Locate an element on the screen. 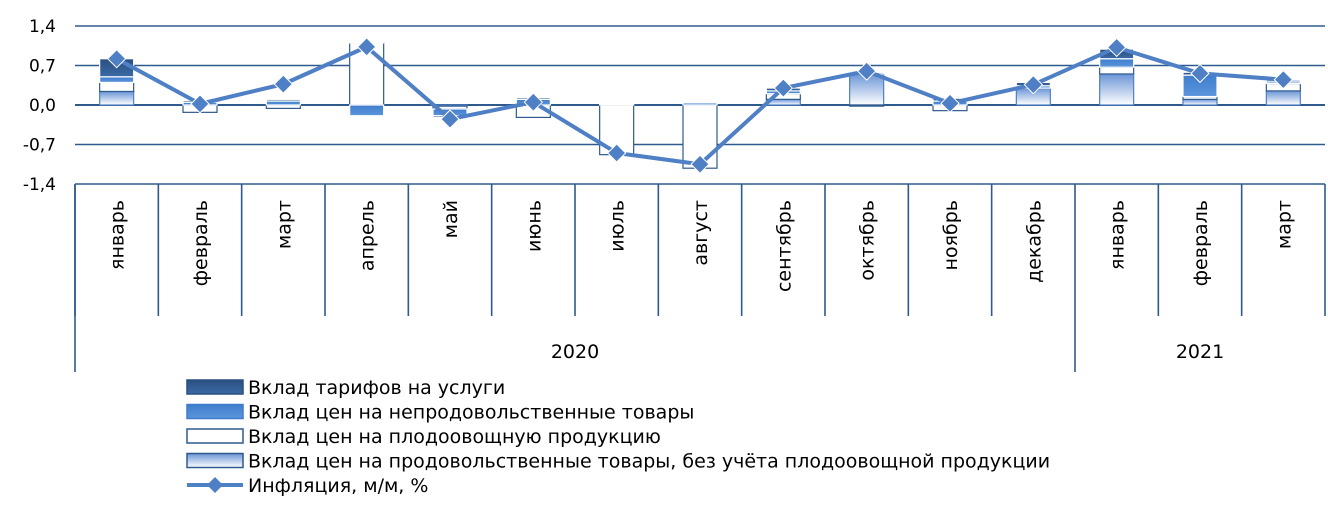  legend-item-veg: Вклад цен на плодоовощную продукцию is located at coordinates (423, 437).